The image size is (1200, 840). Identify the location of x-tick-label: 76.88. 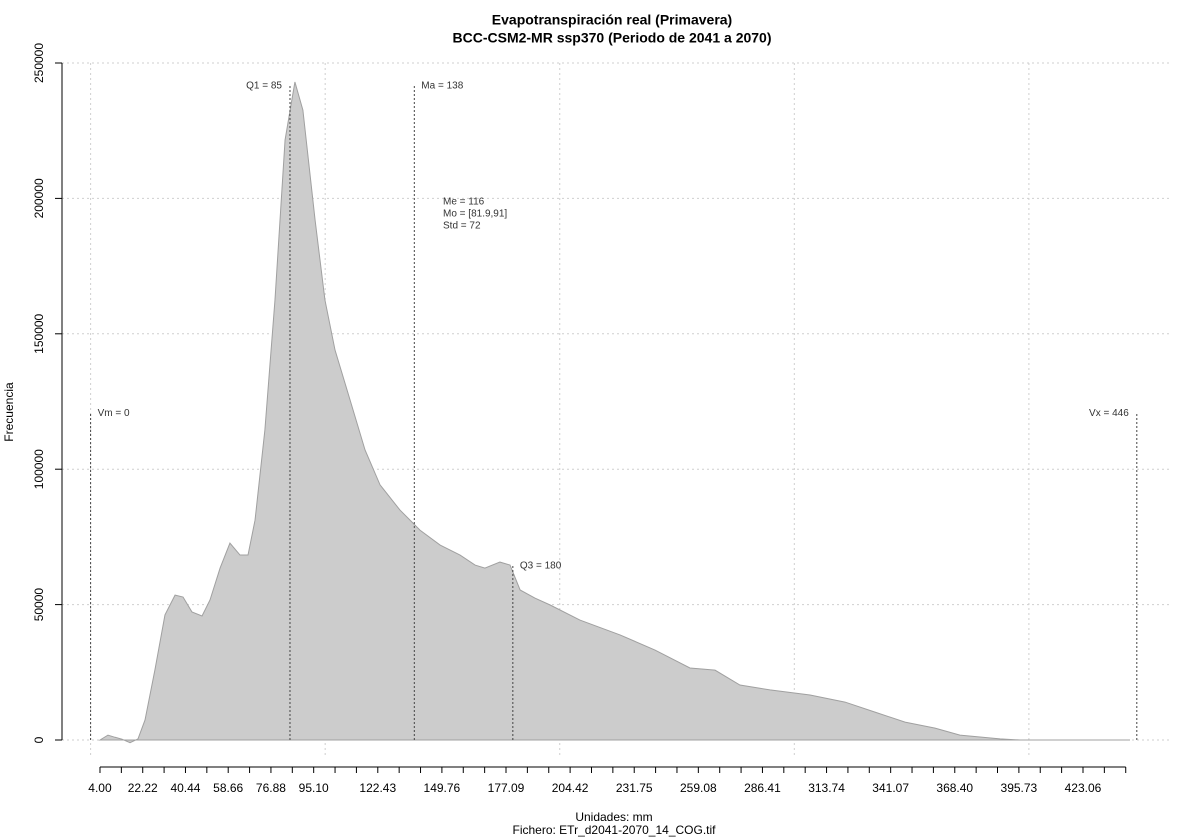
(271, 788).